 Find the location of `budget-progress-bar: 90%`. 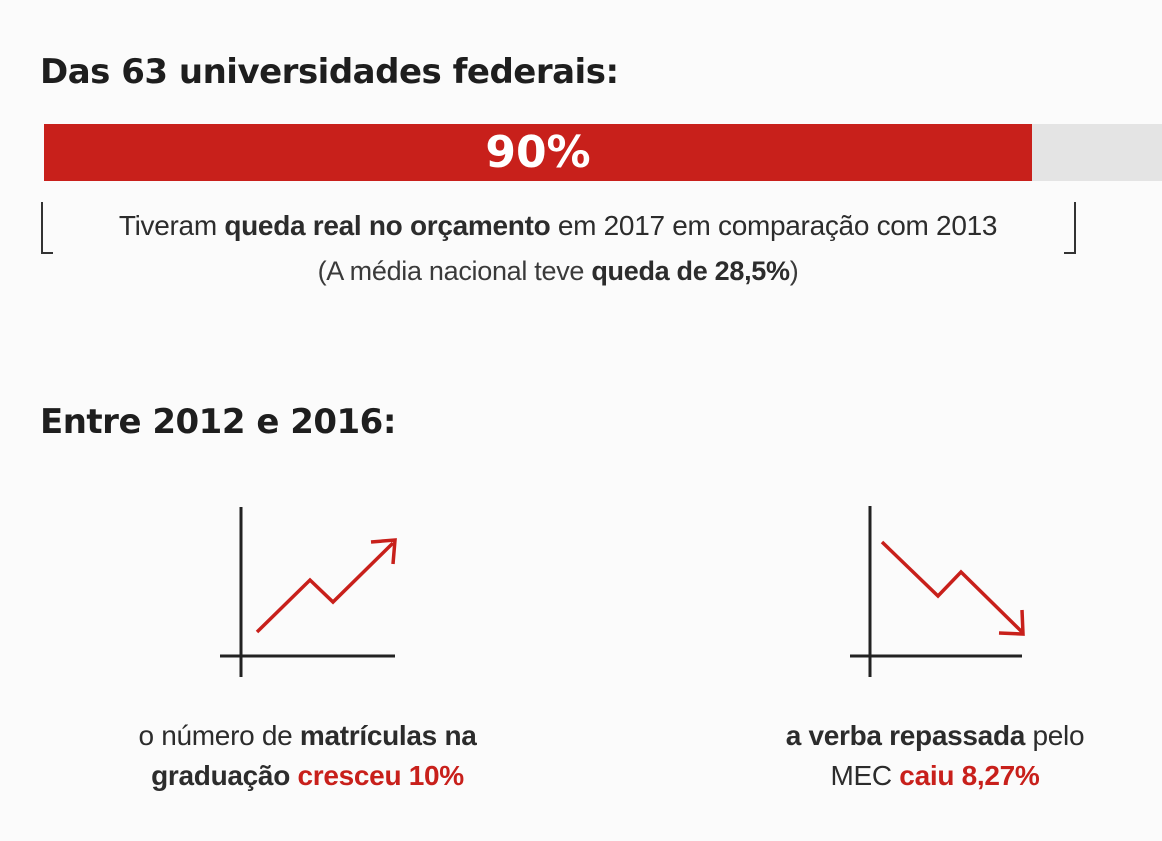

budget-progress-bar: 90% is located at coordinates (603, 152).